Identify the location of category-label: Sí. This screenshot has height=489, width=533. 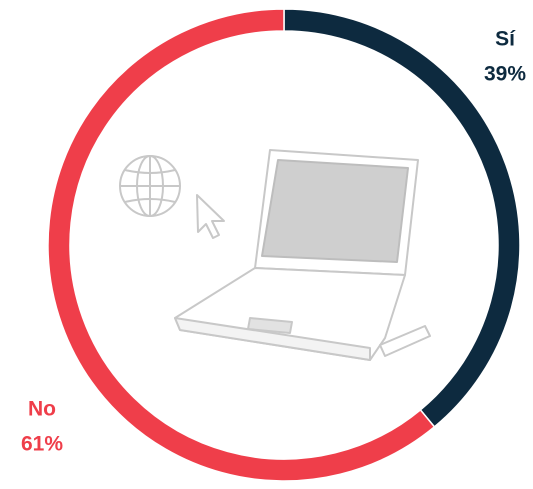
(505, 39).